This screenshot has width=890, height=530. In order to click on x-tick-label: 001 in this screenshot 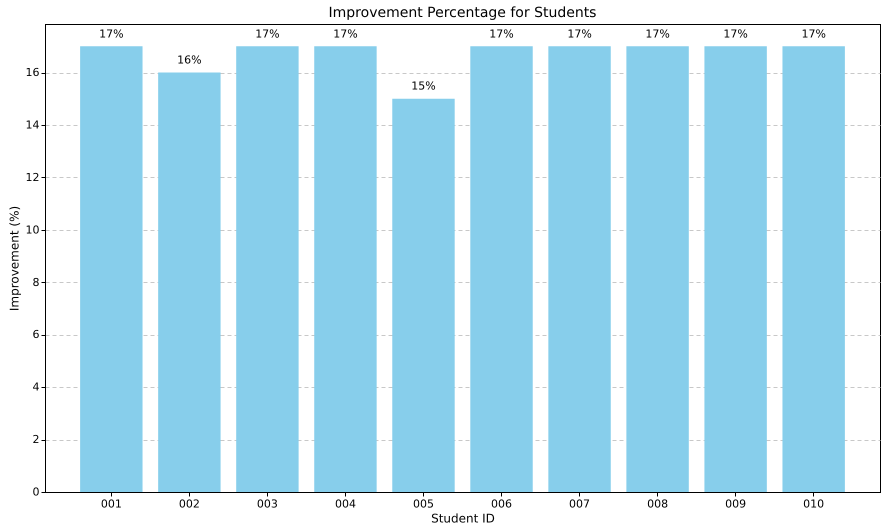, I will do `click(111, 504)`.